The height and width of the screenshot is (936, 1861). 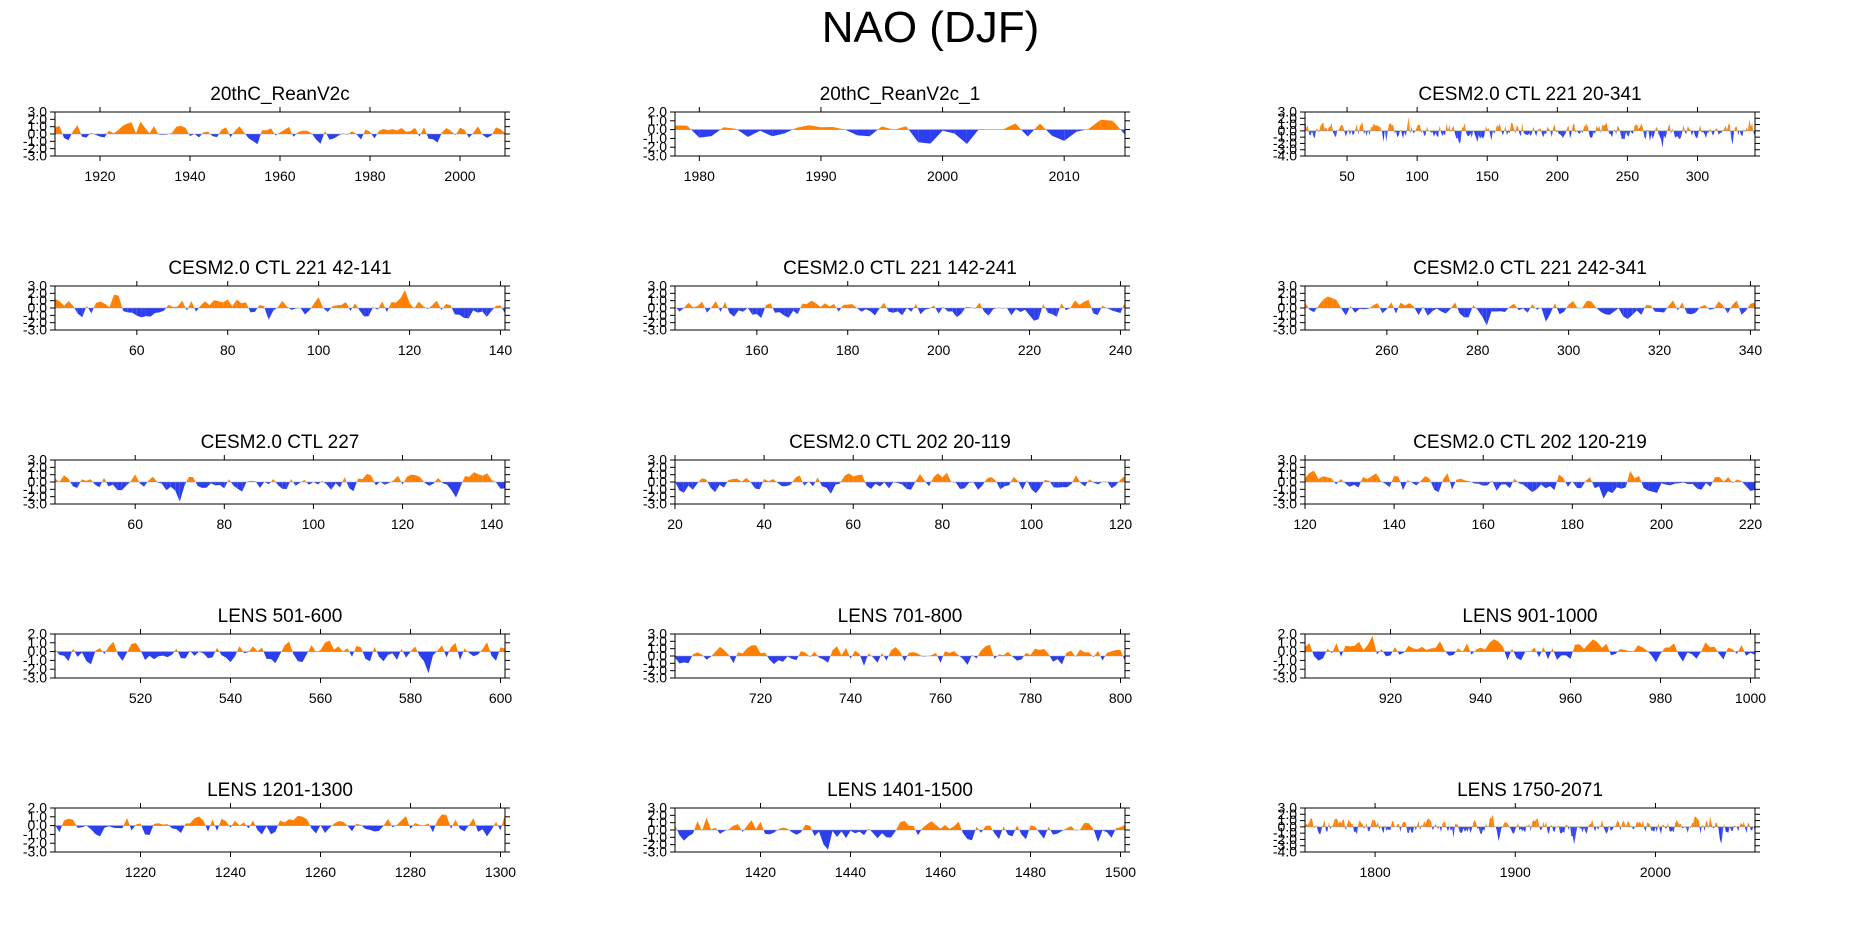 I want to click on x-tick-label: 1440, so click(x=850, y=872).